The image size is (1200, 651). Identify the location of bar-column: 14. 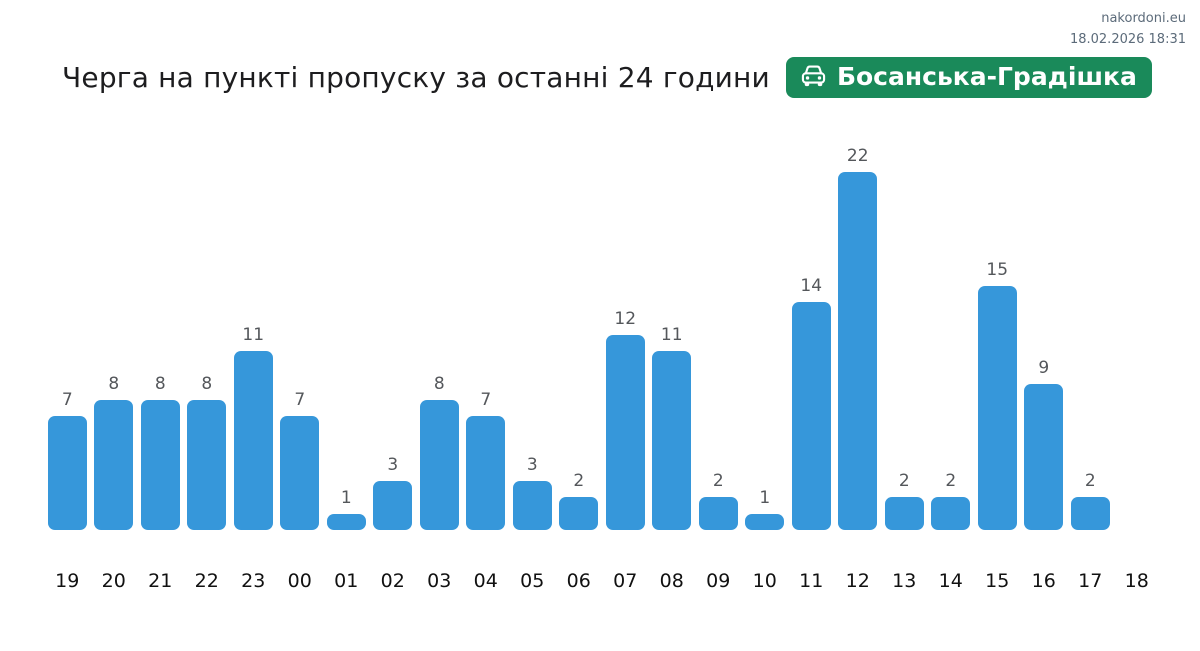
(811, 335).